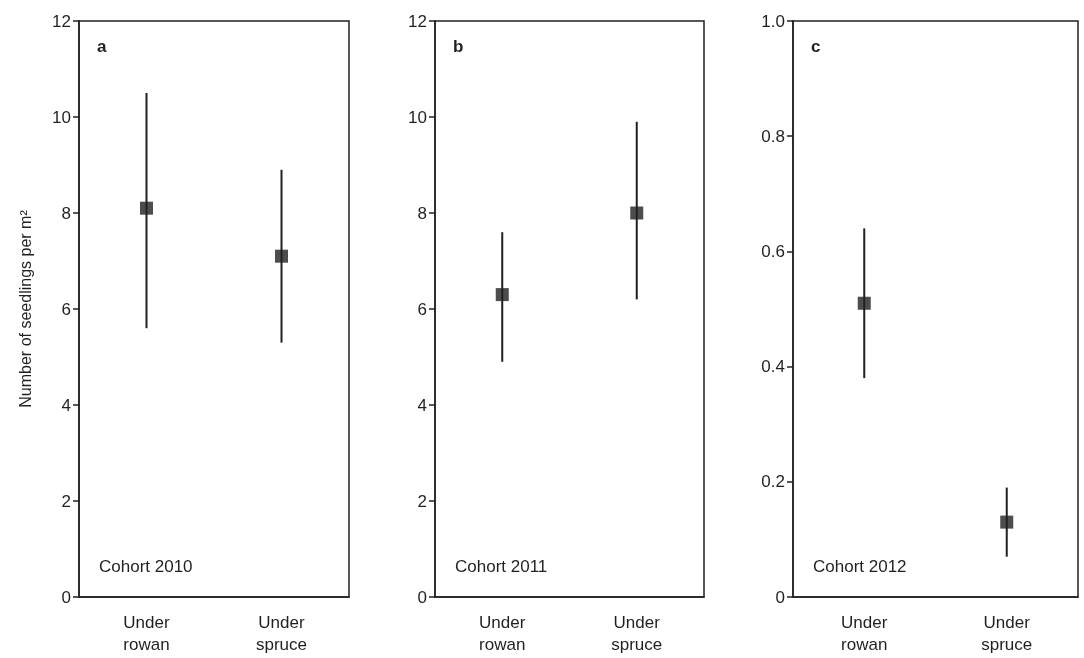 This screenshot has width=1084, height=658. I want to click on text: b, so click(458, 46).